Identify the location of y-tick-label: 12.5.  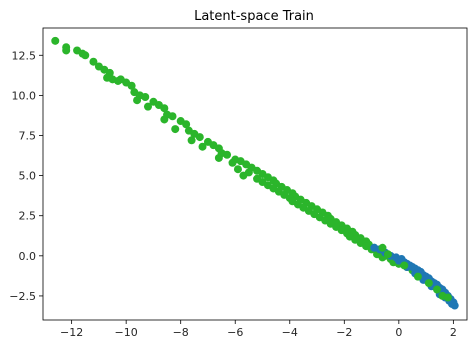
(24, 55).